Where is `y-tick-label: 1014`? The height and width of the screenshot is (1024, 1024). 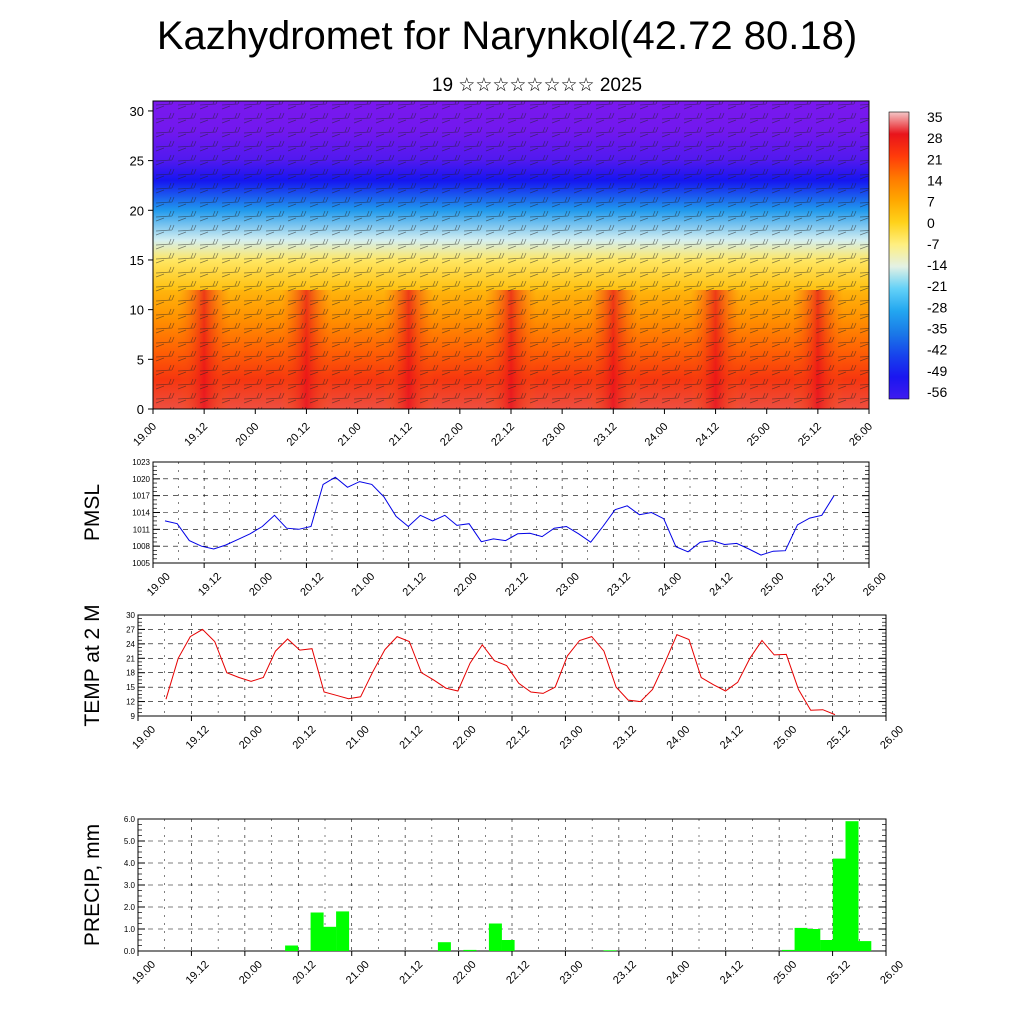 y-tick-label: 1014 is located at coordinates (141, 513).